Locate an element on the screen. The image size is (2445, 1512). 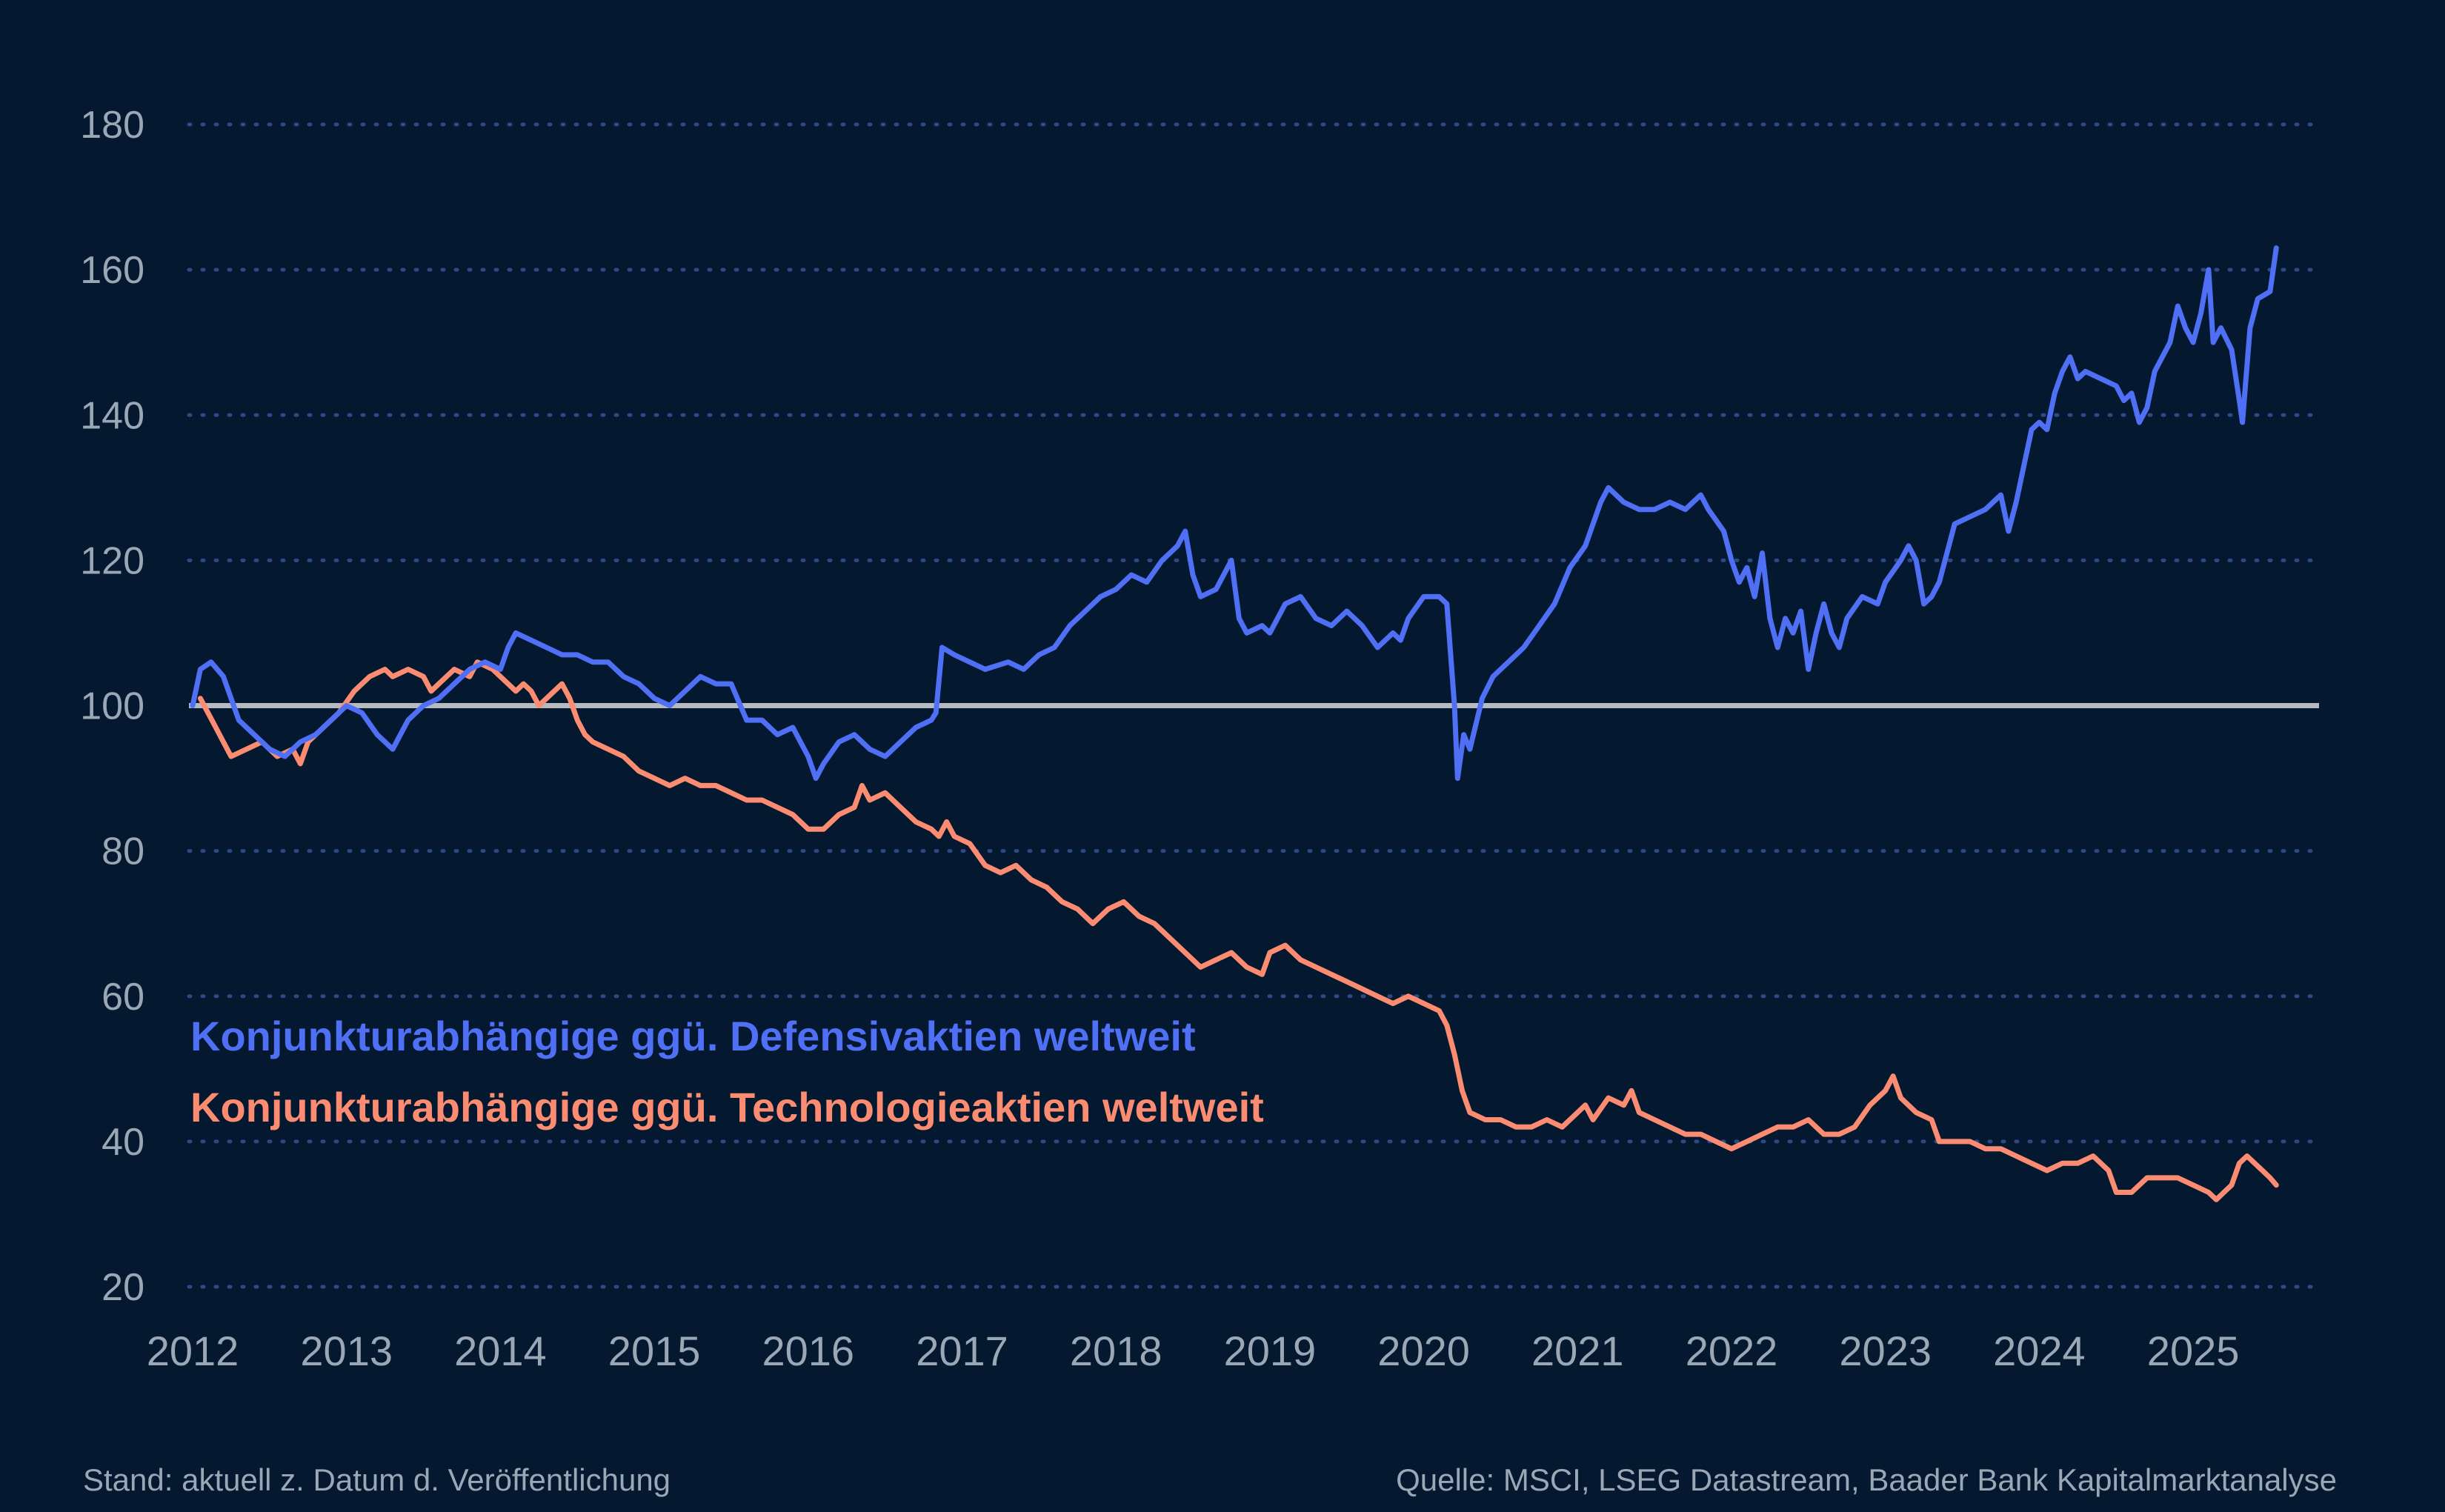
x-tick-label: 2014 is located at coordinates (500, 1351).